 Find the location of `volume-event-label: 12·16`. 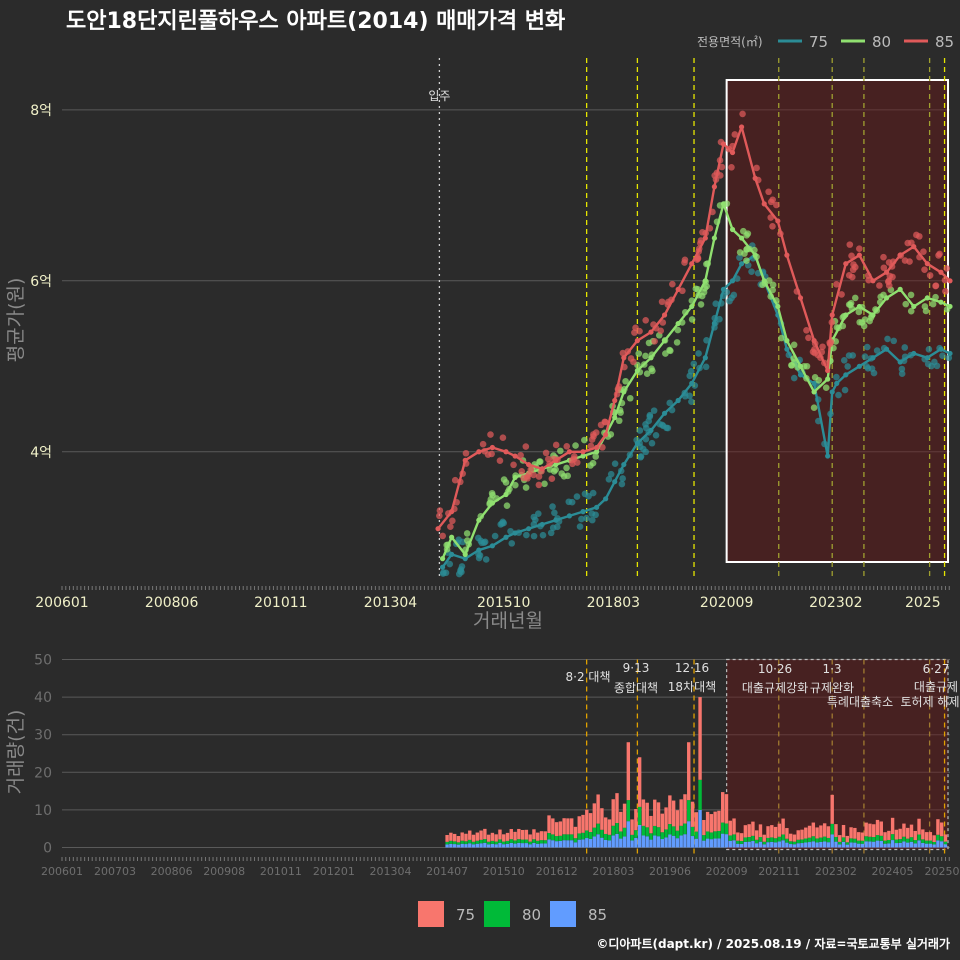

volume-event-label: 12·16 is located at coordinates (692, 668).